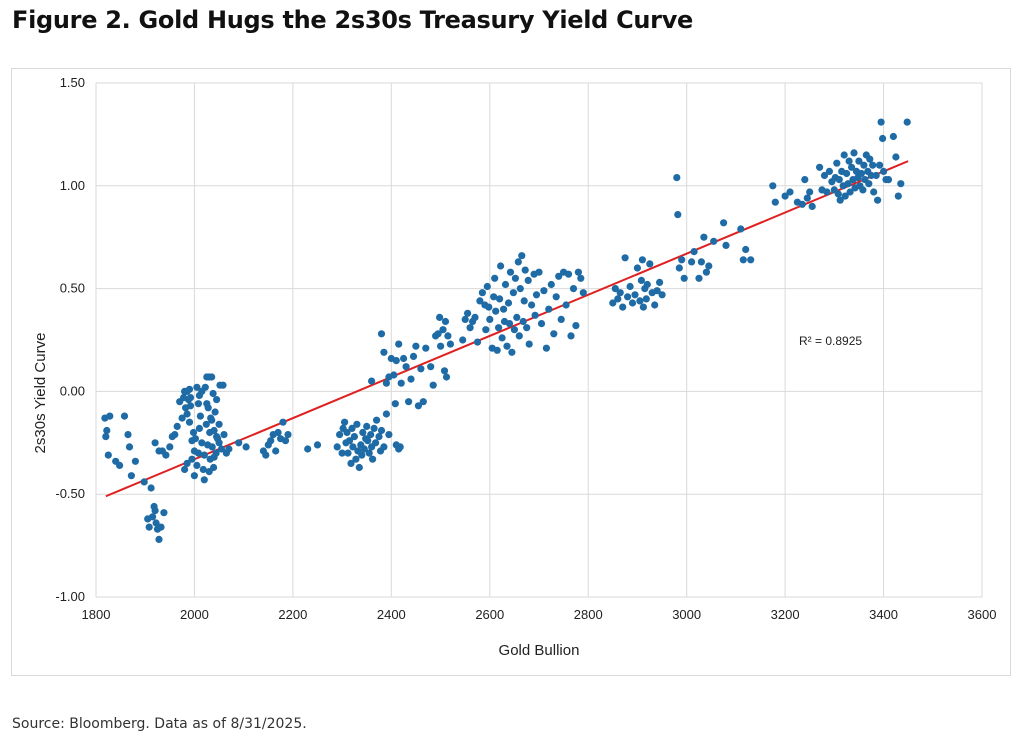 The width and height of the screenshot is (1024, 740). I want to click on x-tick-label: 2800, so click(588, 614).